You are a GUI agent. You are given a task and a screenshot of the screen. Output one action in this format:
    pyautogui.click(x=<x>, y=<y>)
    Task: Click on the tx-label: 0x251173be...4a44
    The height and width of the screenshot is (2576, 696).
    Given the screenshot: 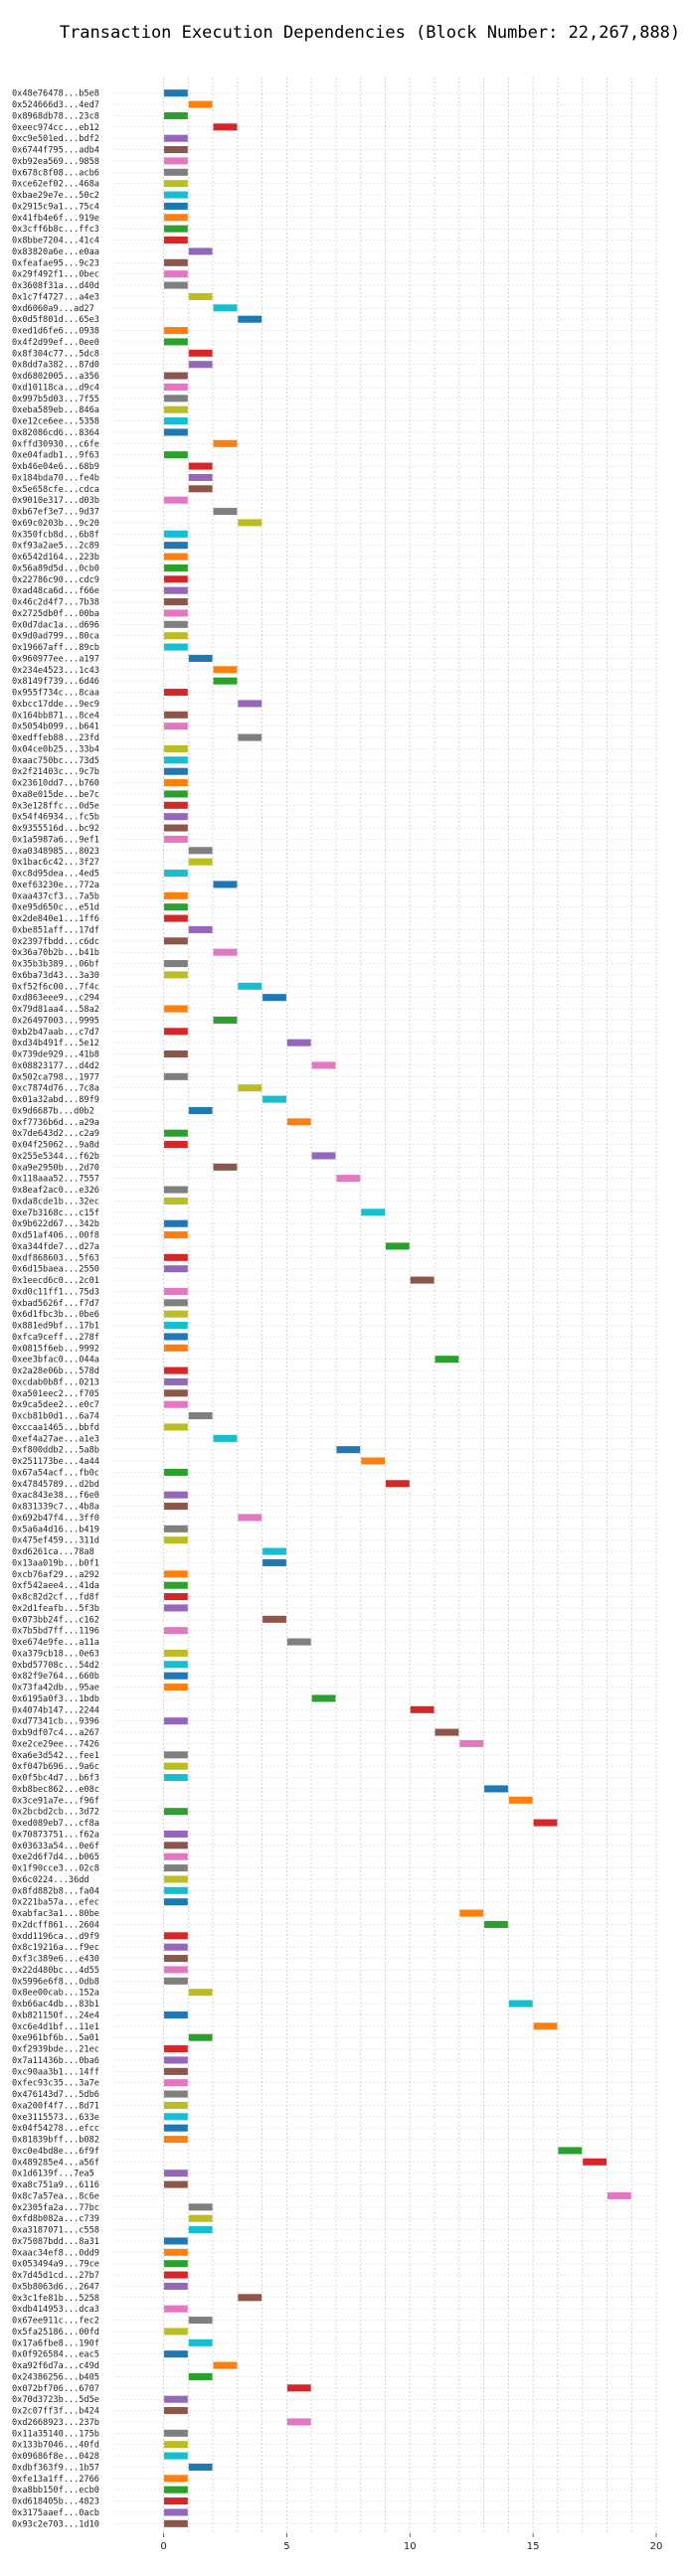 What is the action you would take?
    pyautogui.click(x=56, y=1462)
    